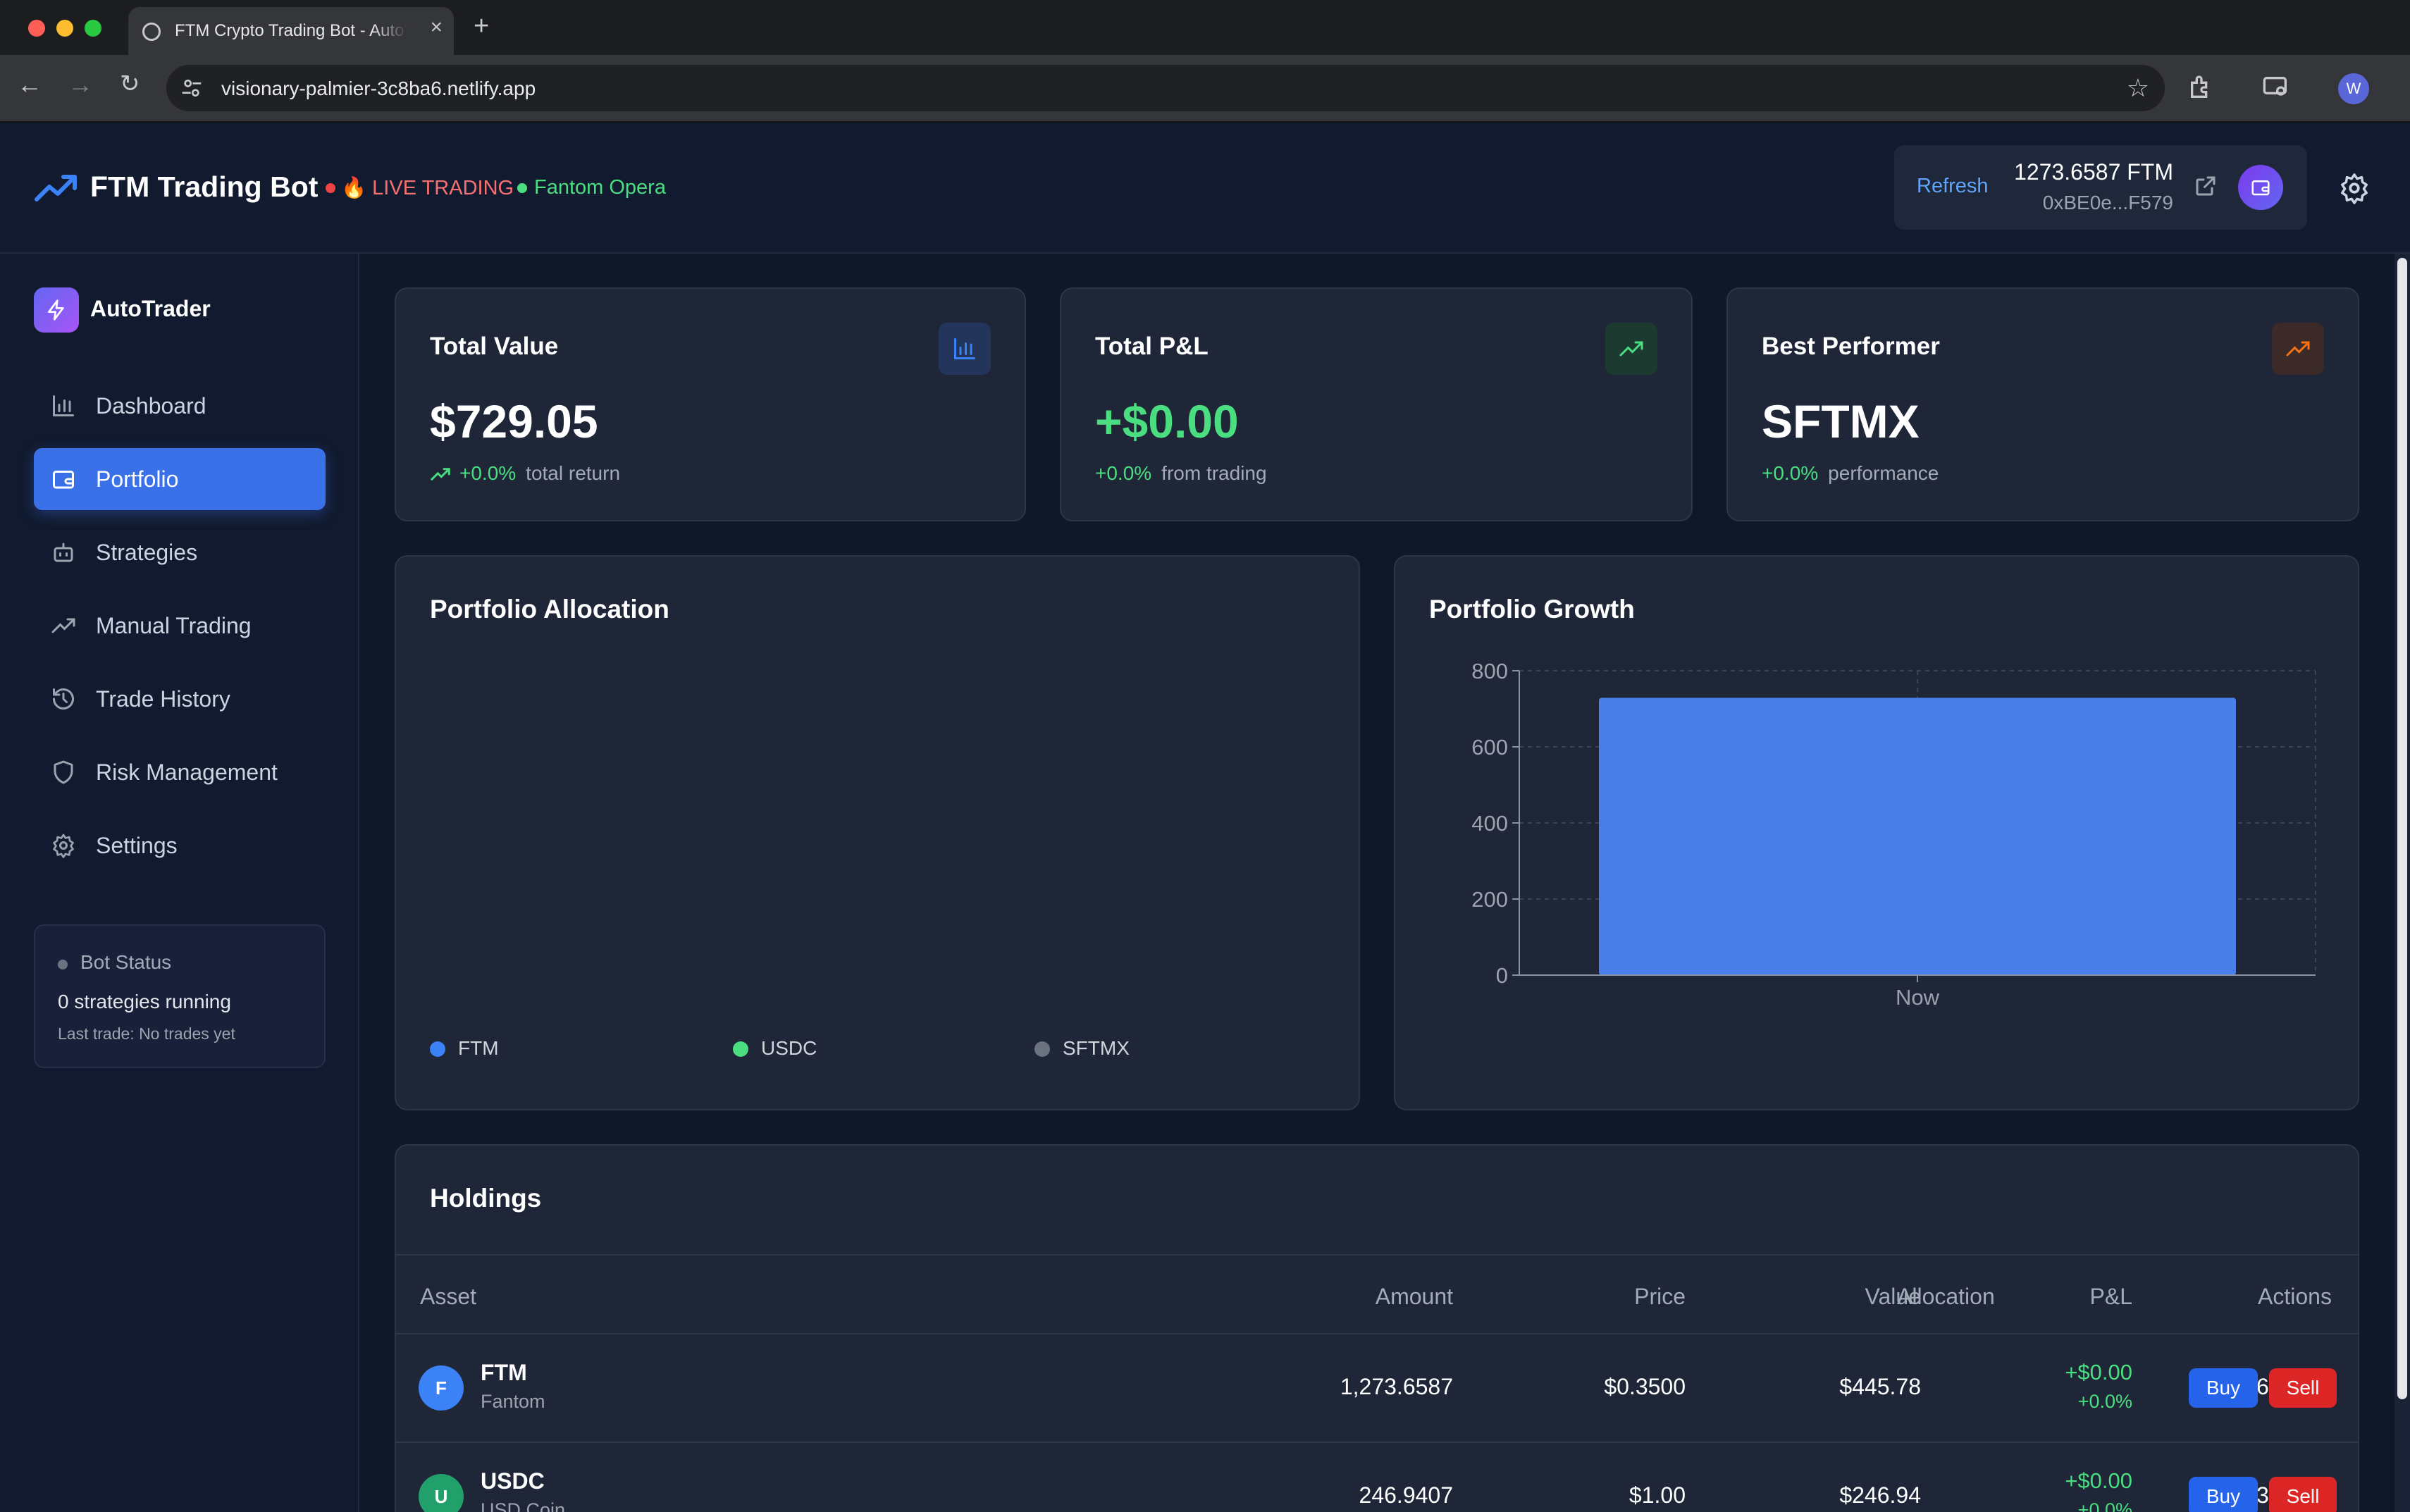 The height and width of the screenshot is (1512, 2410). What do you see at coordinates (138, 479) in the screenshot?
I see `sidebar-item-label: Portfolio` at bounding box center [138, 479].